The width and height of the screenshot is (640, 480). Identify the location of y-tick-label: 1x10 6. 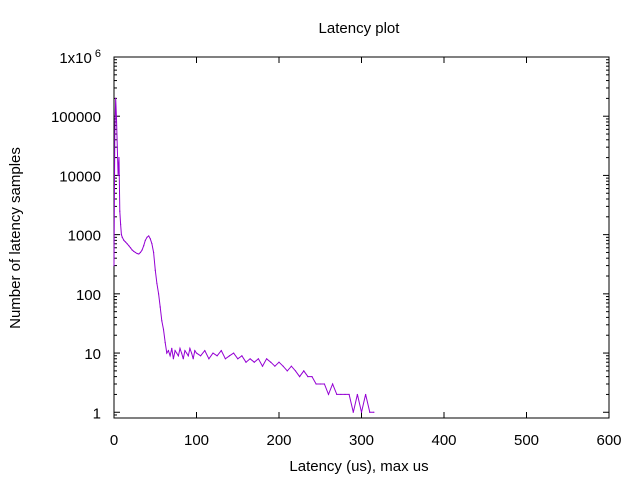
(80, 57).